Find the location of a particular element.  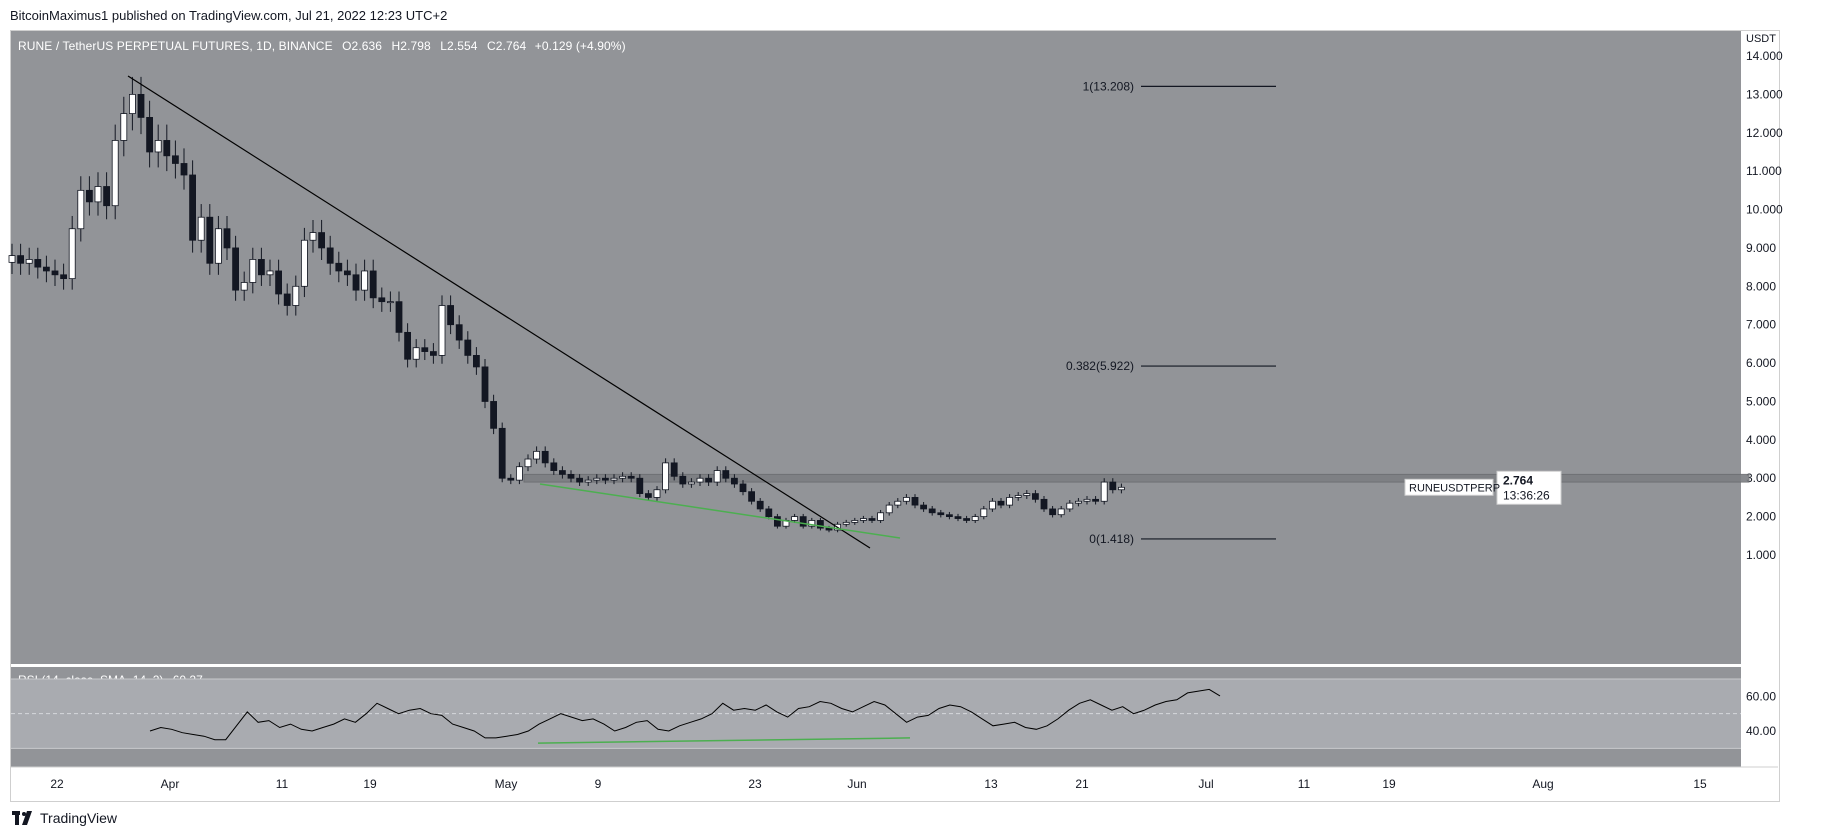

close-label: C is located at coordinates (491, 46).